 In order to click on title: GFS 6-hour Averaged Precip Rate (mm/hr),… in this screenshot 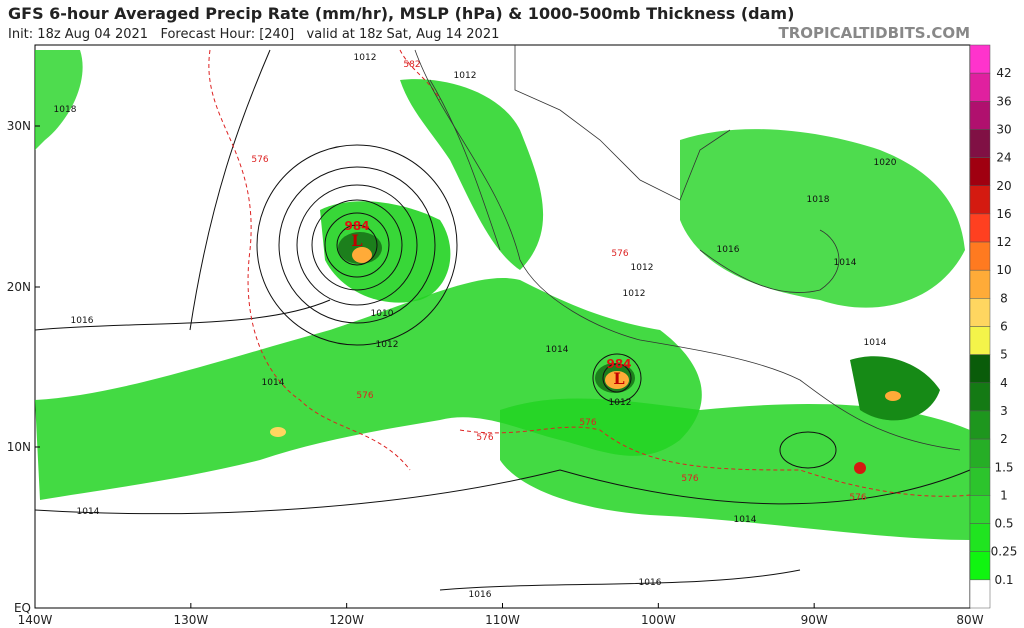, I will do `click(401, 13)`.